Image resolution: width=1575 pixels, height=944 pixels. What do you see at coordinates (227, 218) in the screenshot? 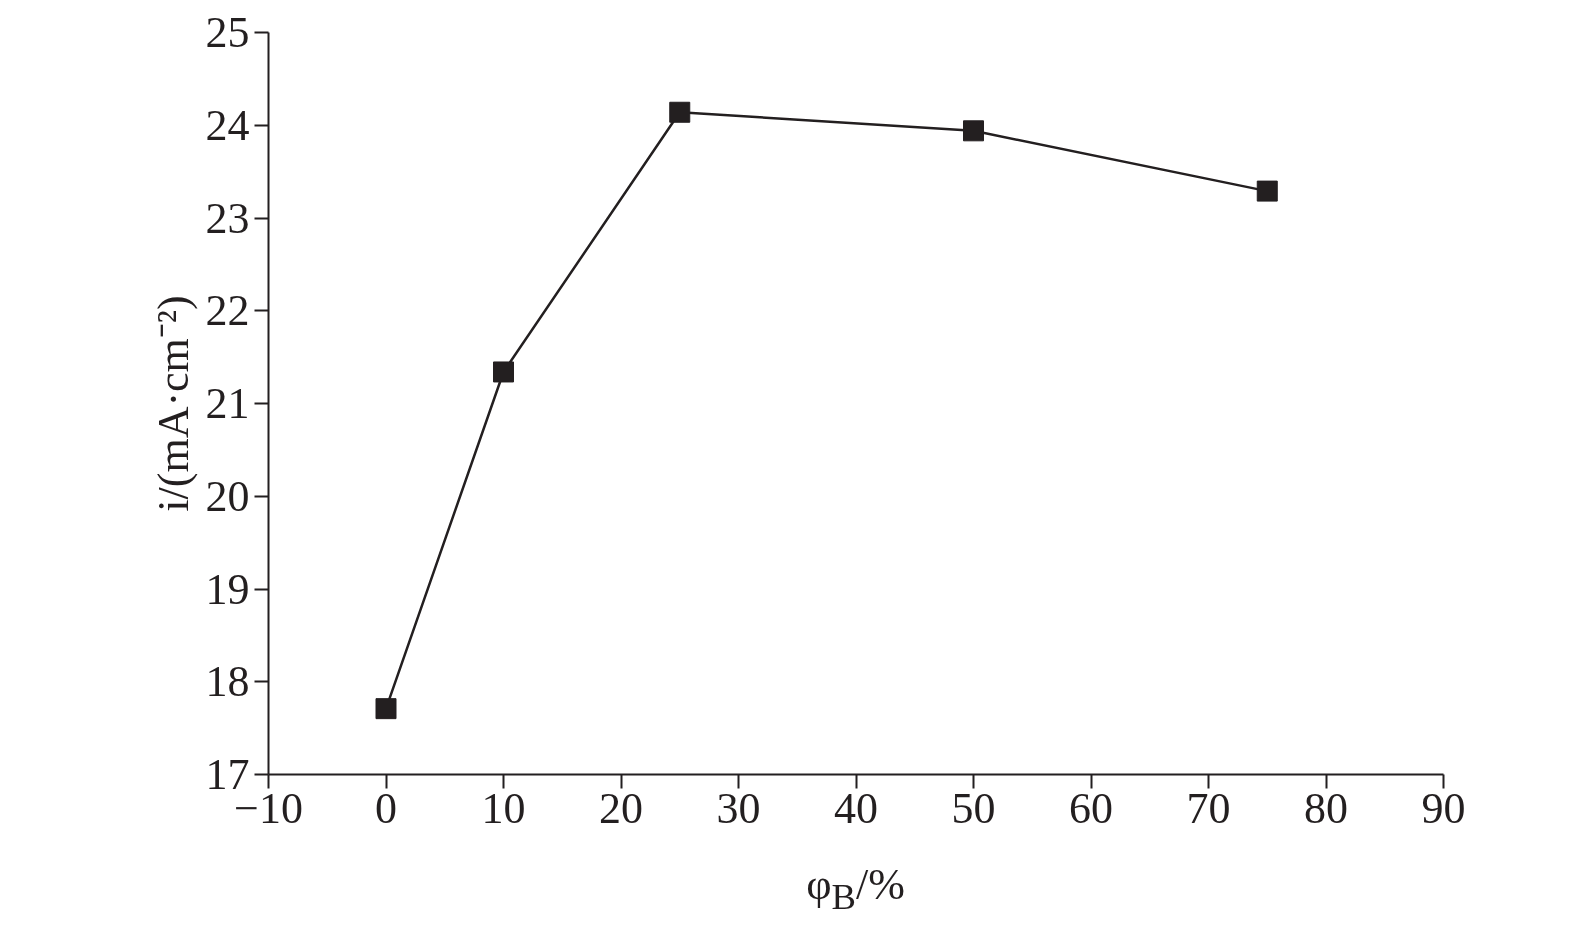
I see `y-tick-label: 23` at bounding box center [227, 218].